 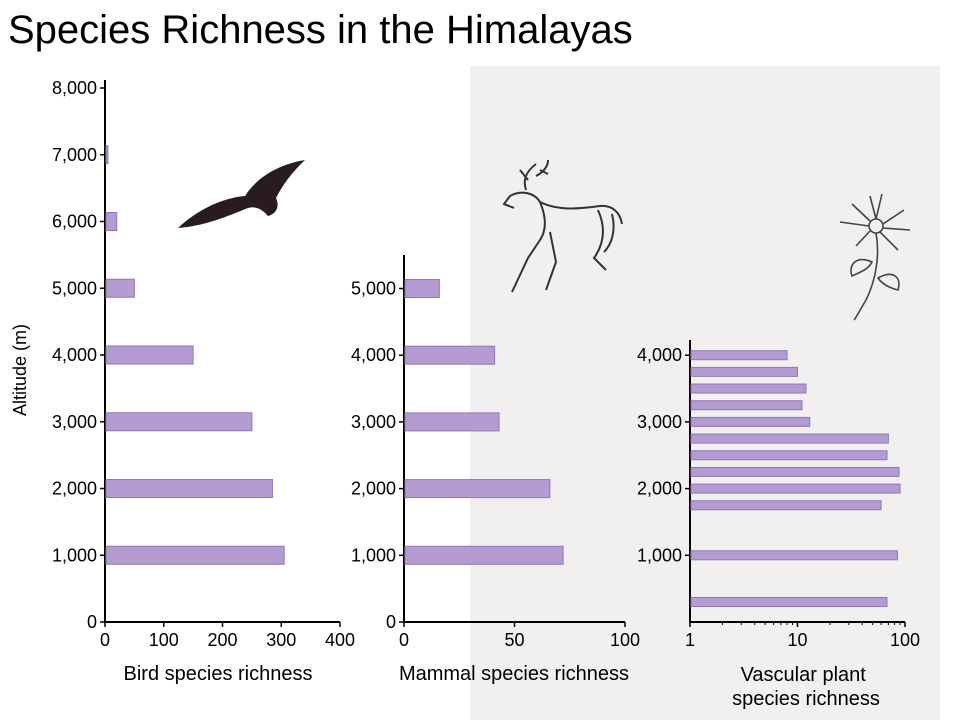 I want to click on page-title: Species Richness in the Himalayas, so click(x=320, y=30).